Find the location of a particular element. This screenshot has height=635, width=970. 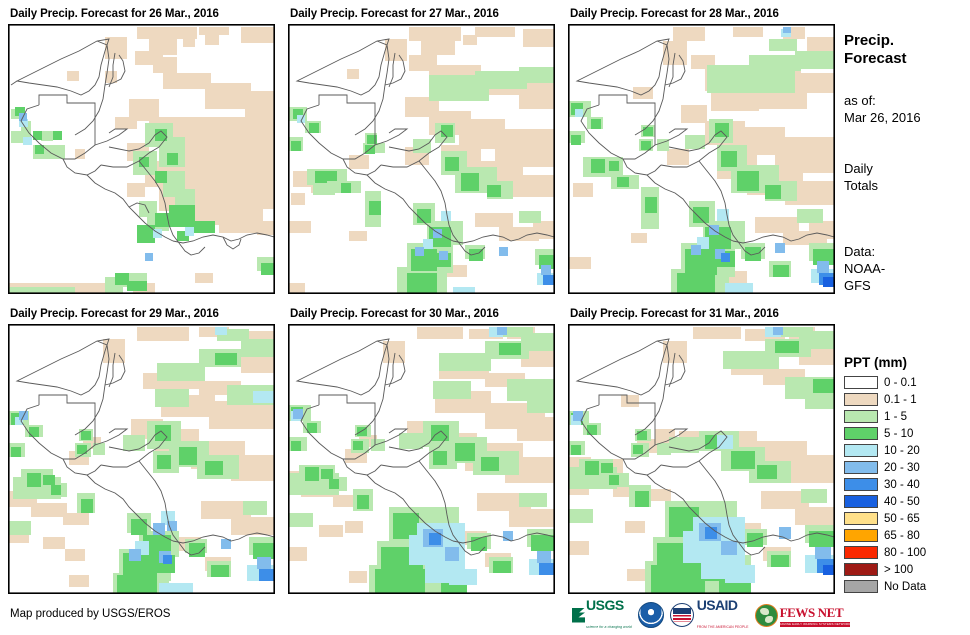

legend-label-8: 50 - 65 is located at coordinates (902, 518).